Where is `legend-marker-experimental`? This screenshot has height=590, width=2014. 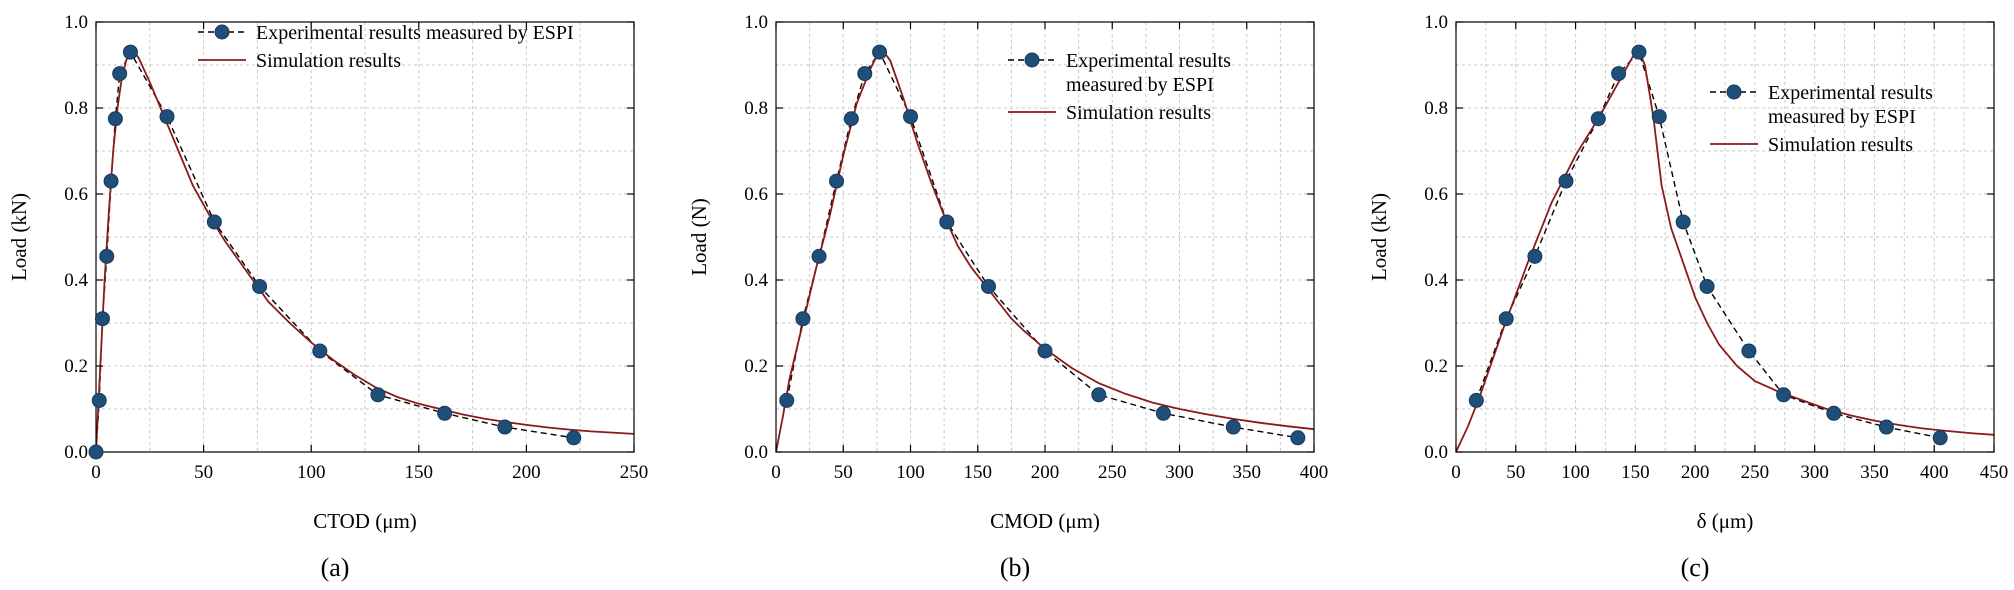
legend-marker-experimental is located at coordinates (1032, 60).